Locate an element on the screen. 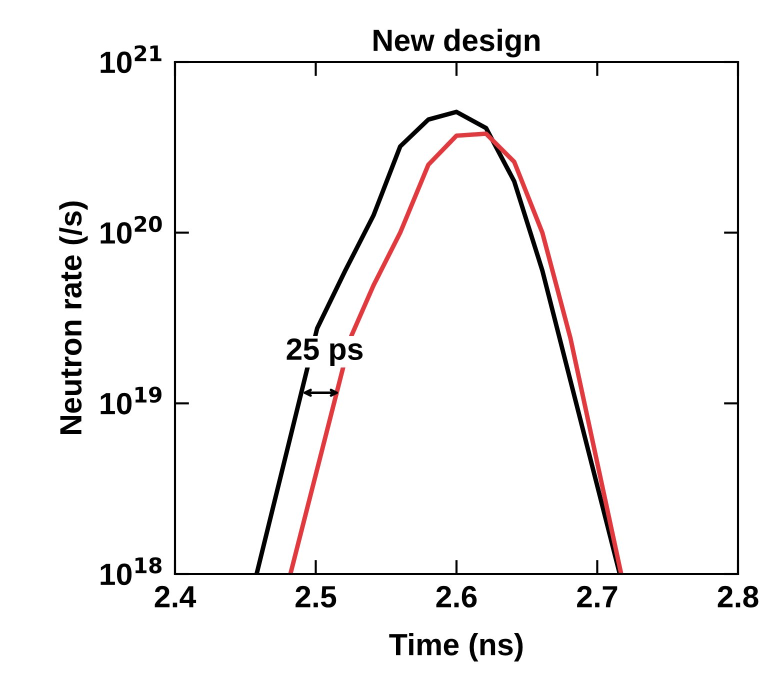  x-tick-label: 2.5 is located at coordinates (316, 597).